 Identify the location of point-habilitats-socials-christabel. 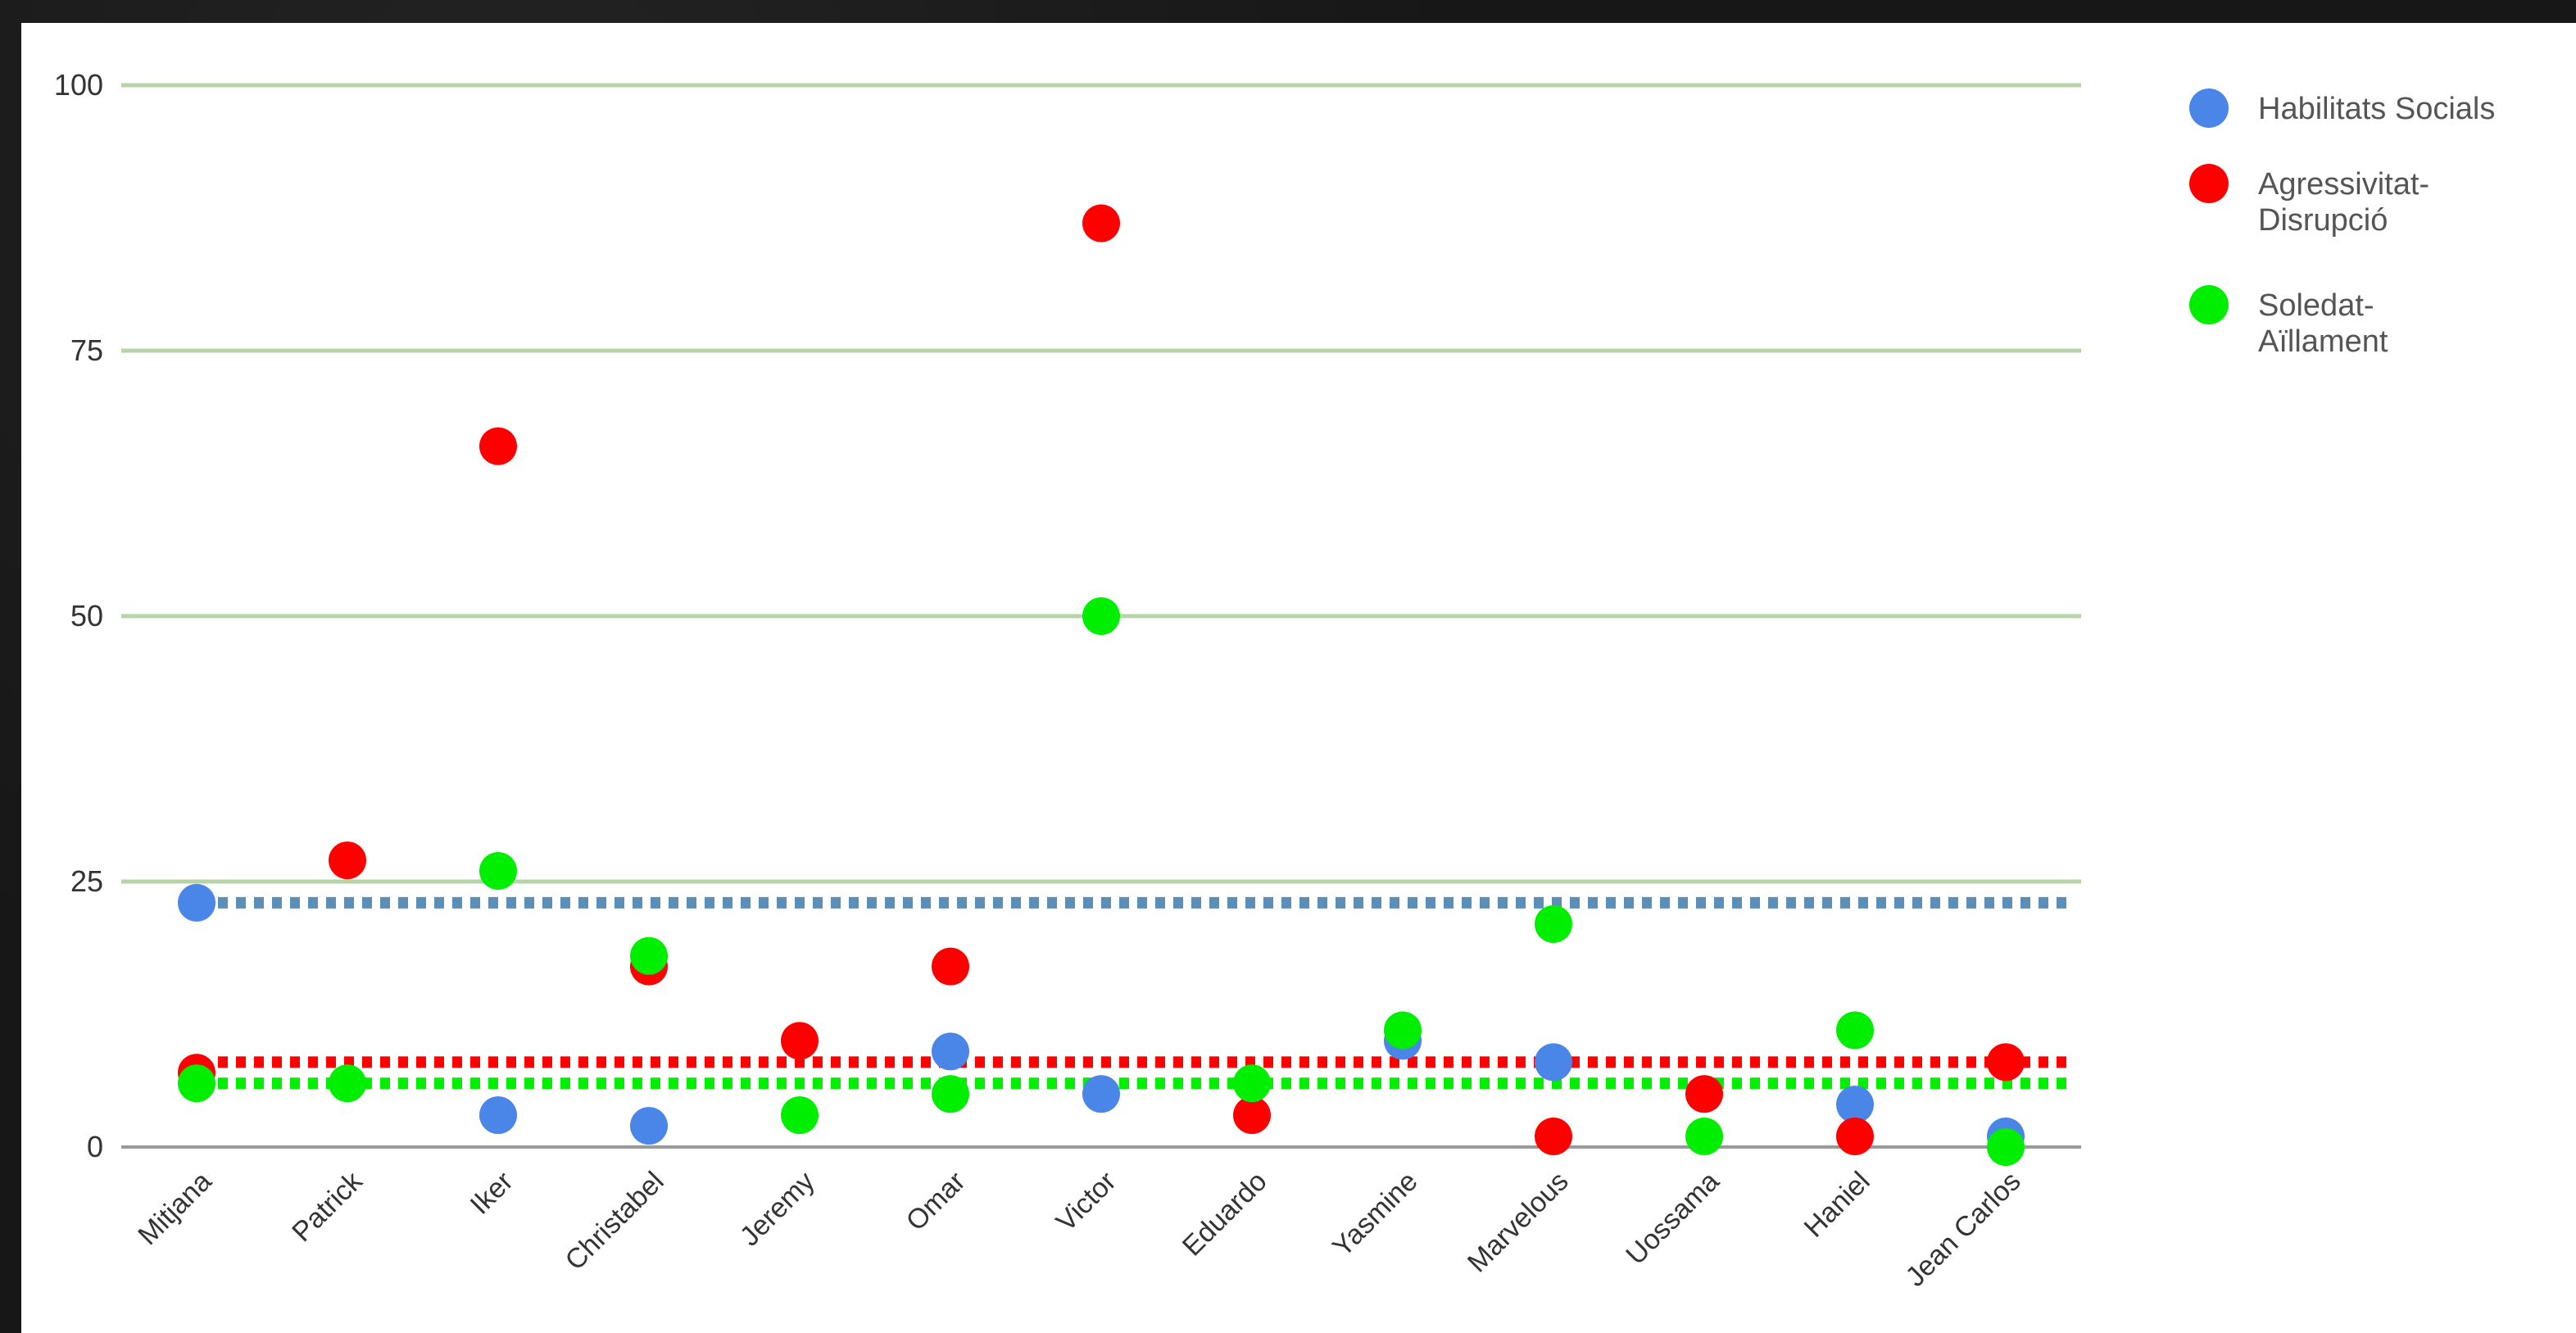
(649, 1126).